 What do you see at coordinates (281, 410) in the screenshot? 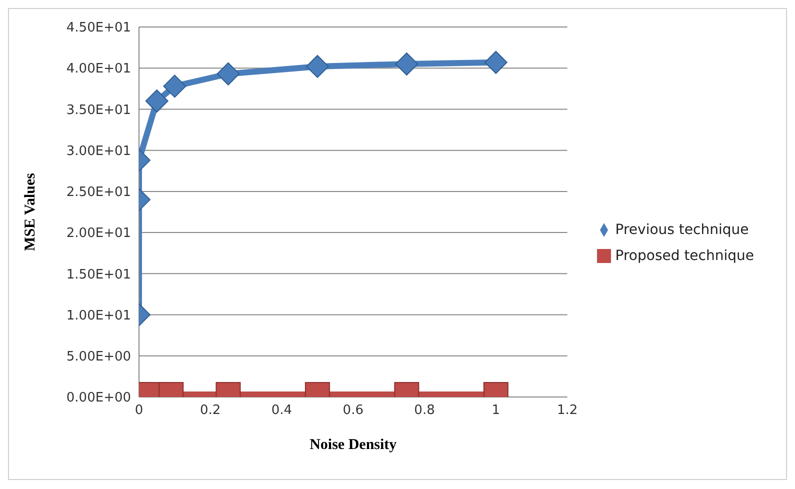
I see `x-tick-label: 0.4` at bounding box center [281, 410].